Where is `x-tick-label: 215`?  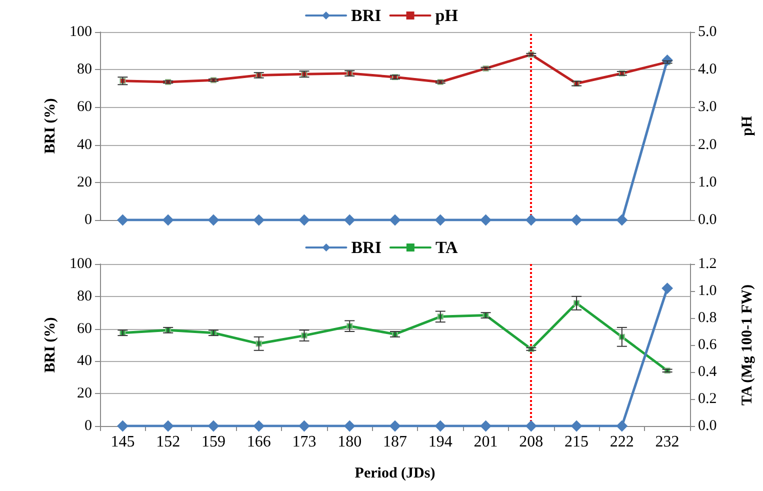
x-tick-label: 215 is located at coordinates (576, 442).